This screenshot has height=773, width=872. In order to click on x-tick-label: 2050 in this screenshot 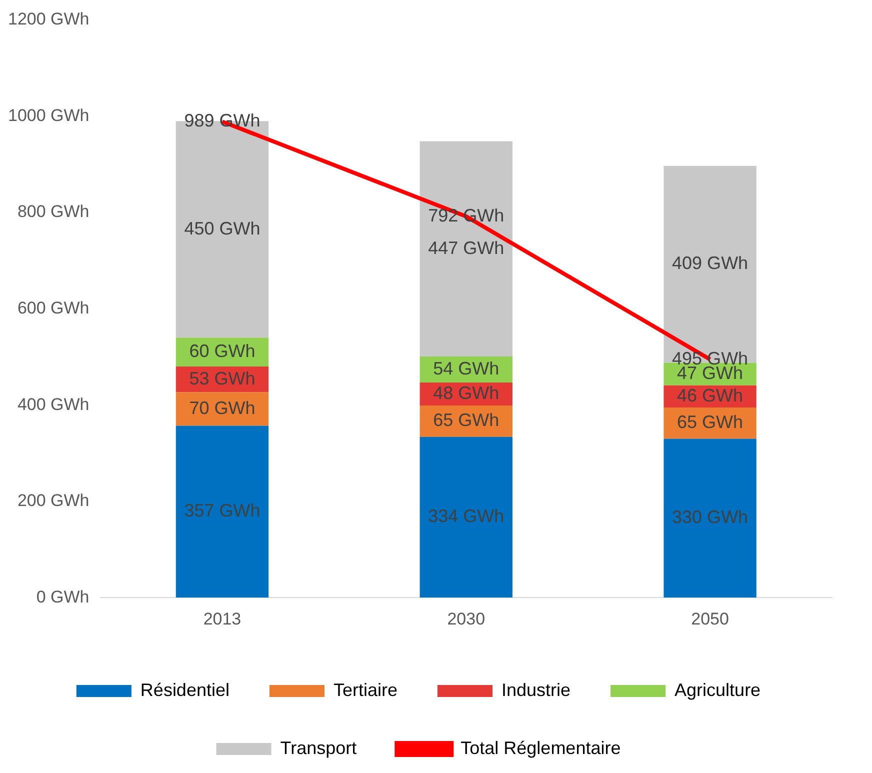, I will do `click(710, 618)`.